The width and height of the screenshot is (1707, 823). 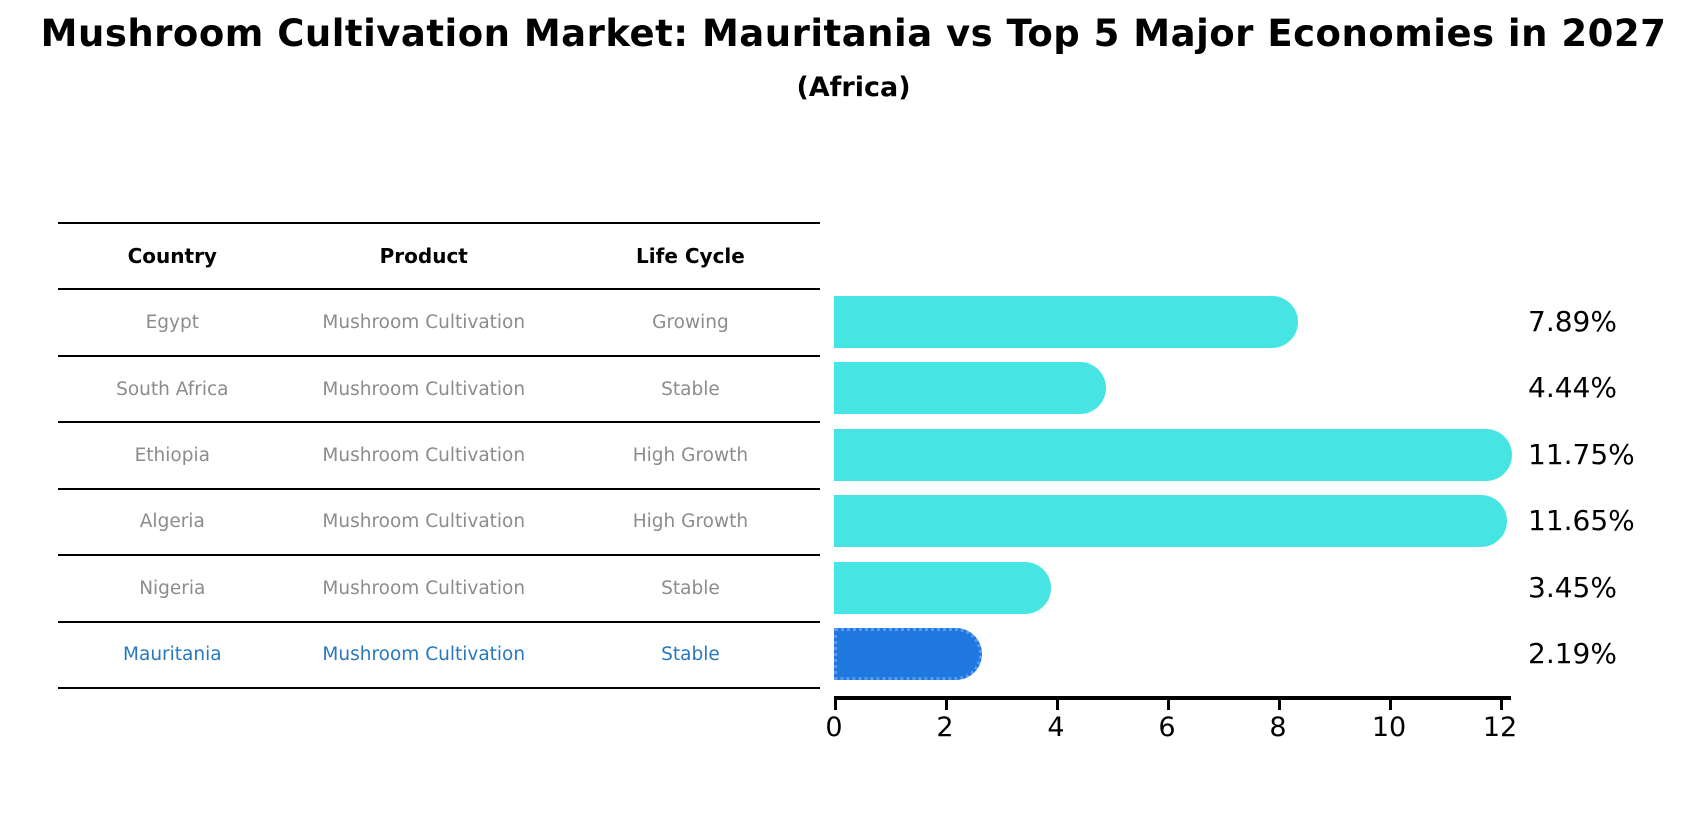 I want to click on cell-country: Ethiopia, so click(x=172, y=455).